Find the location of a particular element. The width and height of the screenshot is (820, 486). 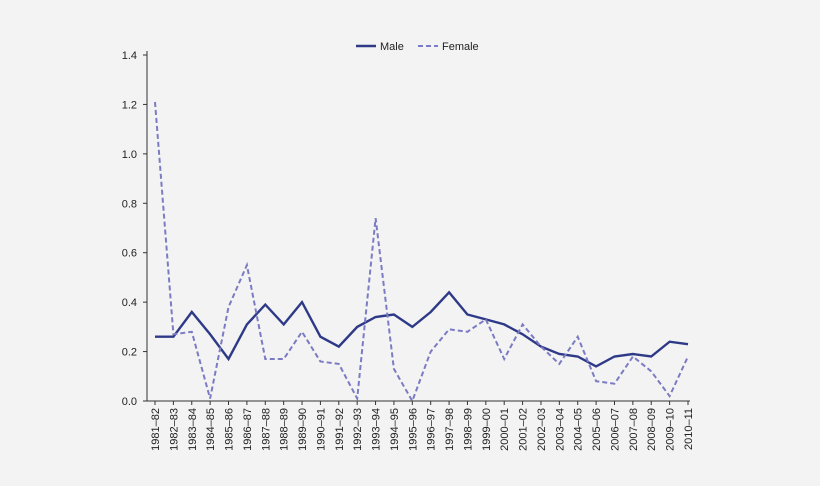

x-tick-label: 1998–99 is located at coordinates (468, 429).